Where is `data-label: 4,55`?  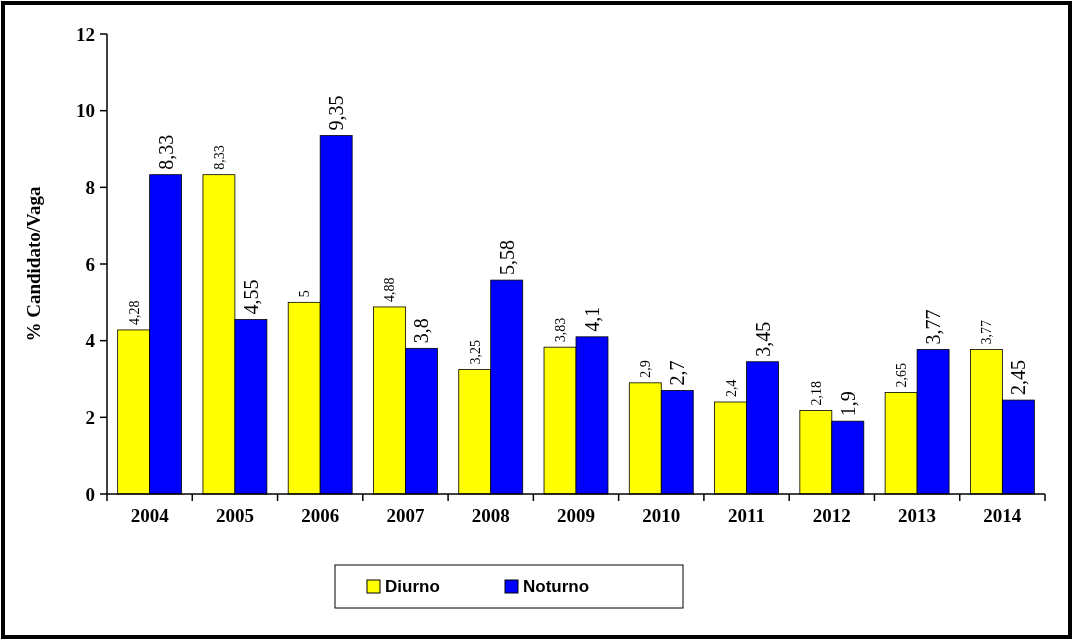
data-label: 4,55 is located at coordinates (250, 297).